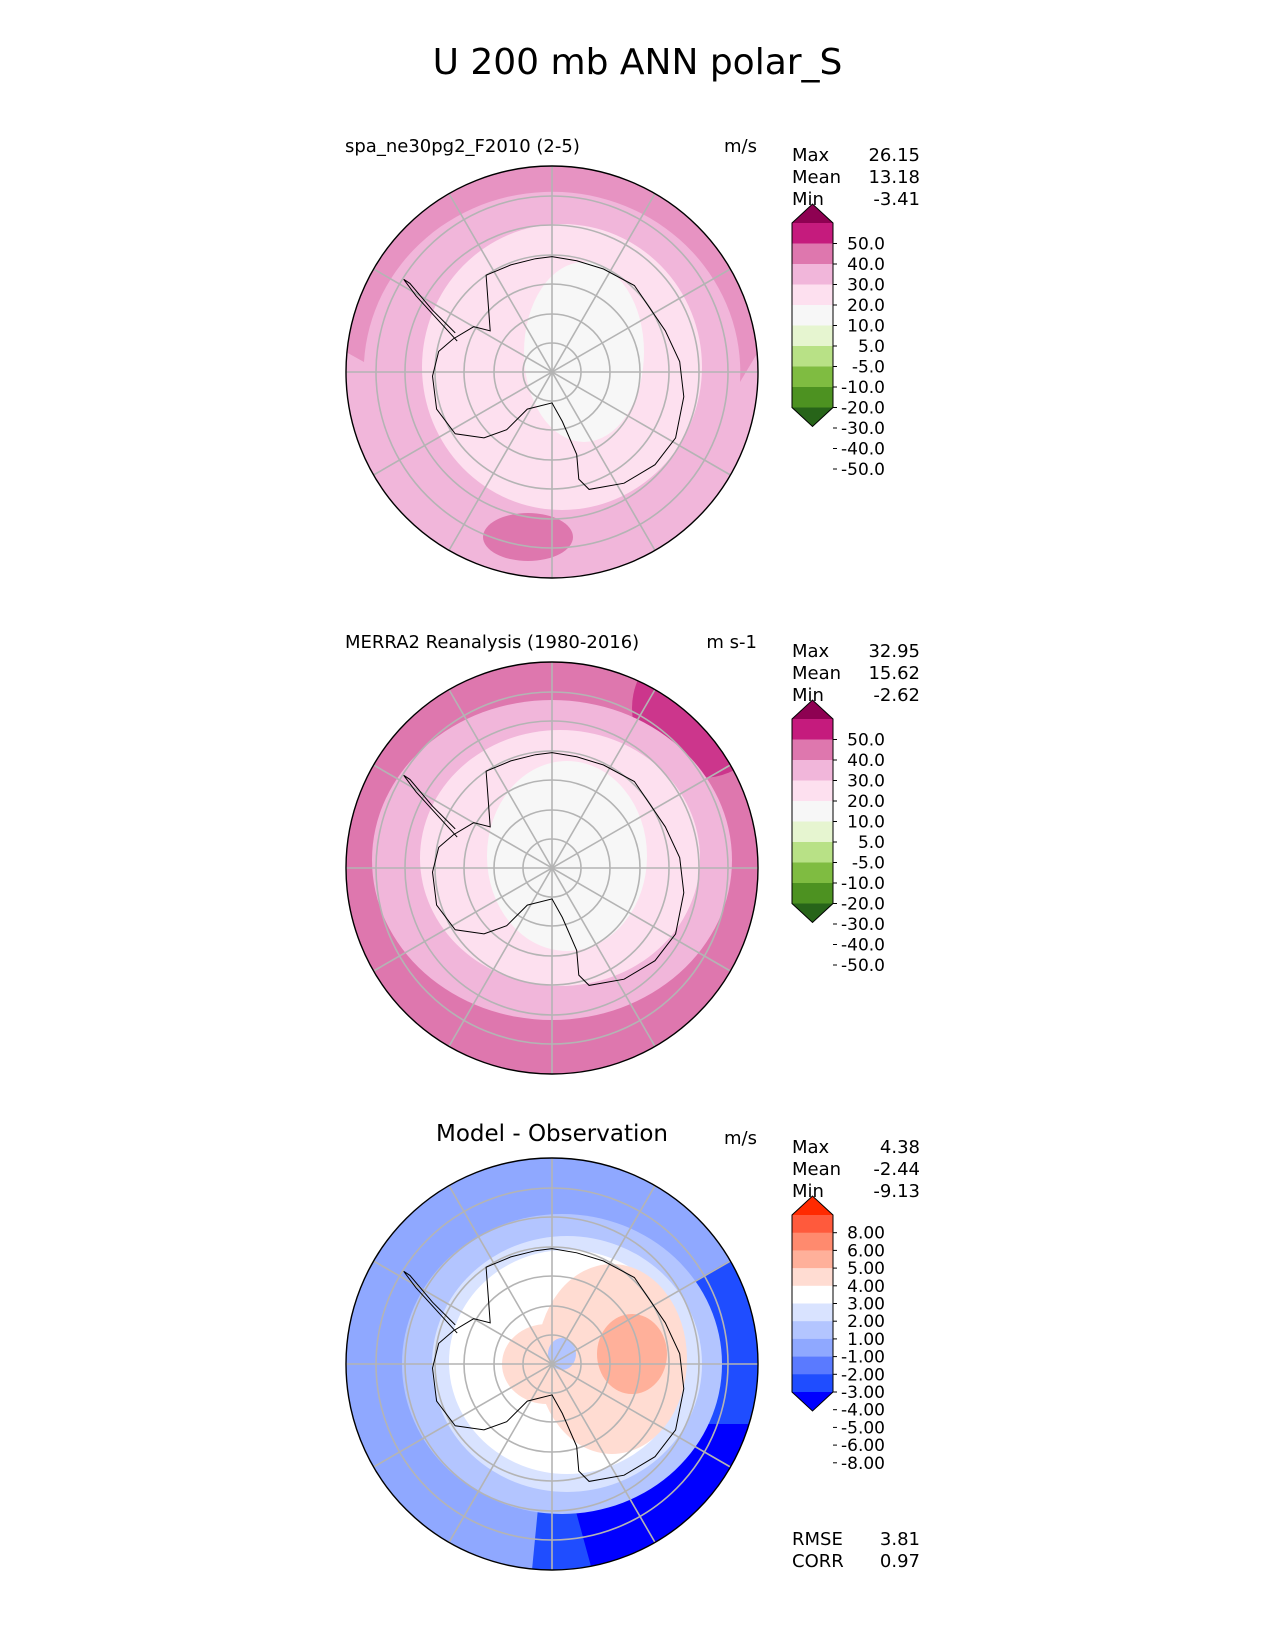  Describe the element at coordinates (812, 1401) in the screenshot. I see `panel3-colorbar-bottom-extend` at that location.